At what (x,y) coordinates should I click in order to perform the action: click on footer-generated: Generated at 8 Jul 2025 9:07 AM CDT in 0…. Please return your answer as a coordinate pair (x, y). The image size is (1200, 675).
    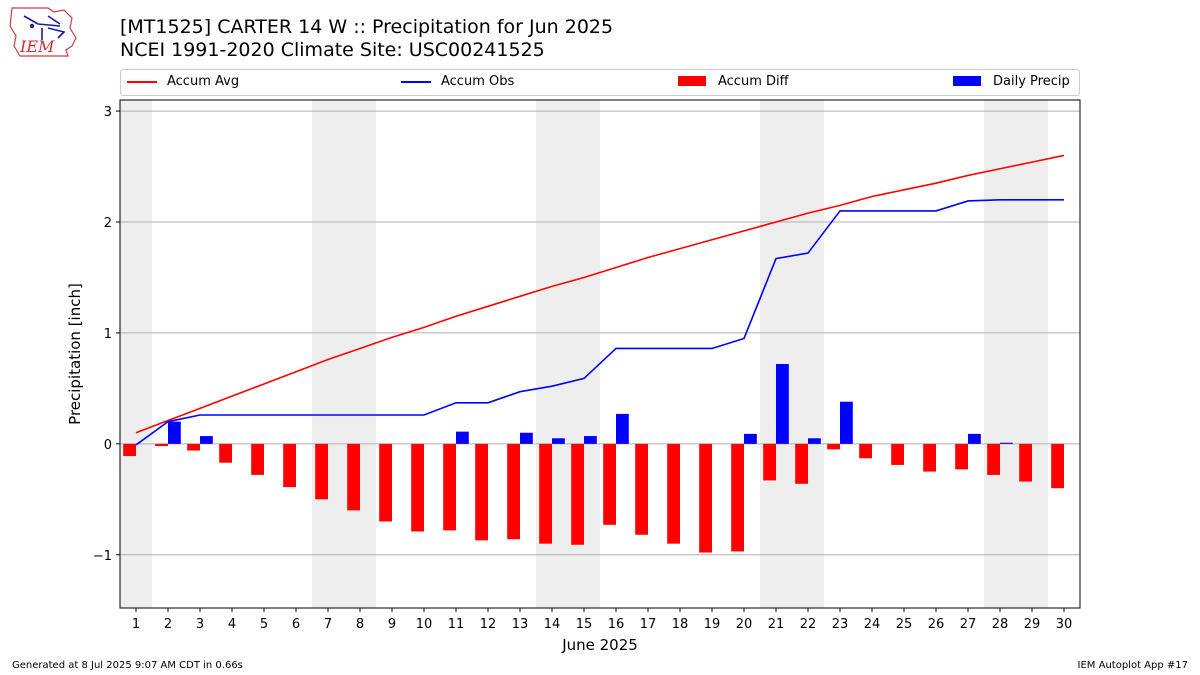
    Looking at the image, I should click on (127, 665).